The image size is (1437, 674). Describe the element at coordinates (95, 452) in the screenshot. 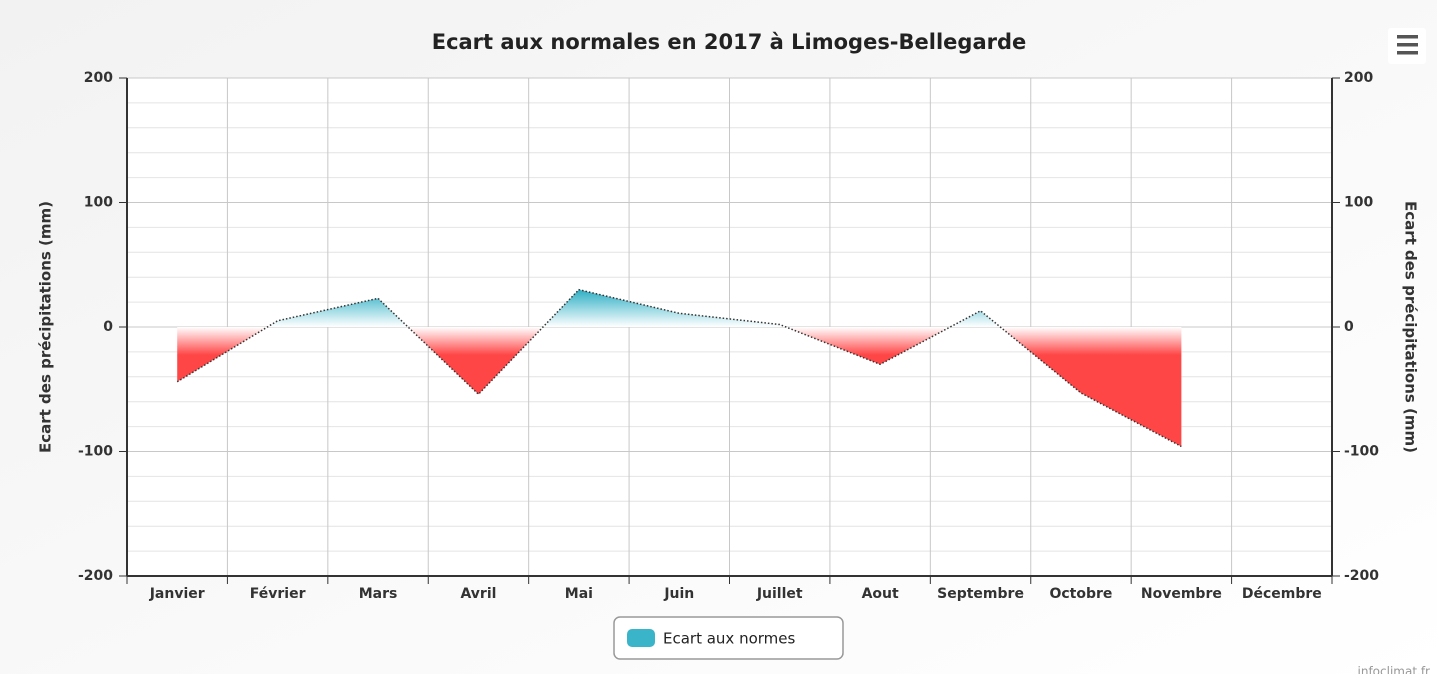

I see `y-tick-label: -100` at that location.